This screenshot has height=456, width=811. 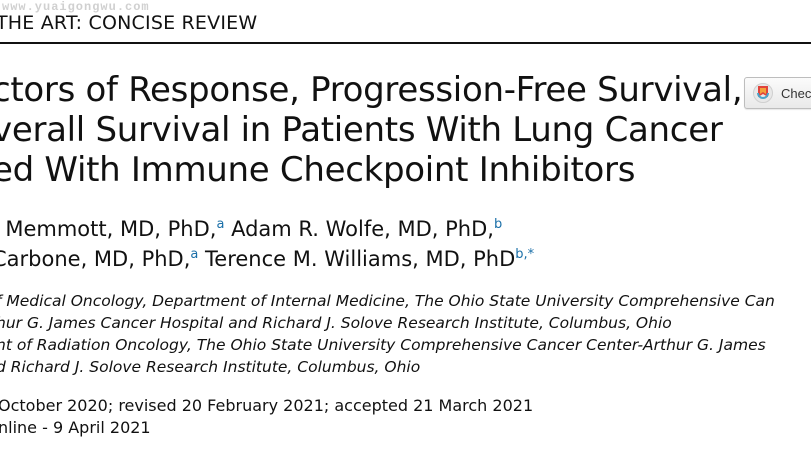 What do you see at coordinates (763, 93) in the screenshot?
I see `crossmark-icon` at bounding box center [763, 93].